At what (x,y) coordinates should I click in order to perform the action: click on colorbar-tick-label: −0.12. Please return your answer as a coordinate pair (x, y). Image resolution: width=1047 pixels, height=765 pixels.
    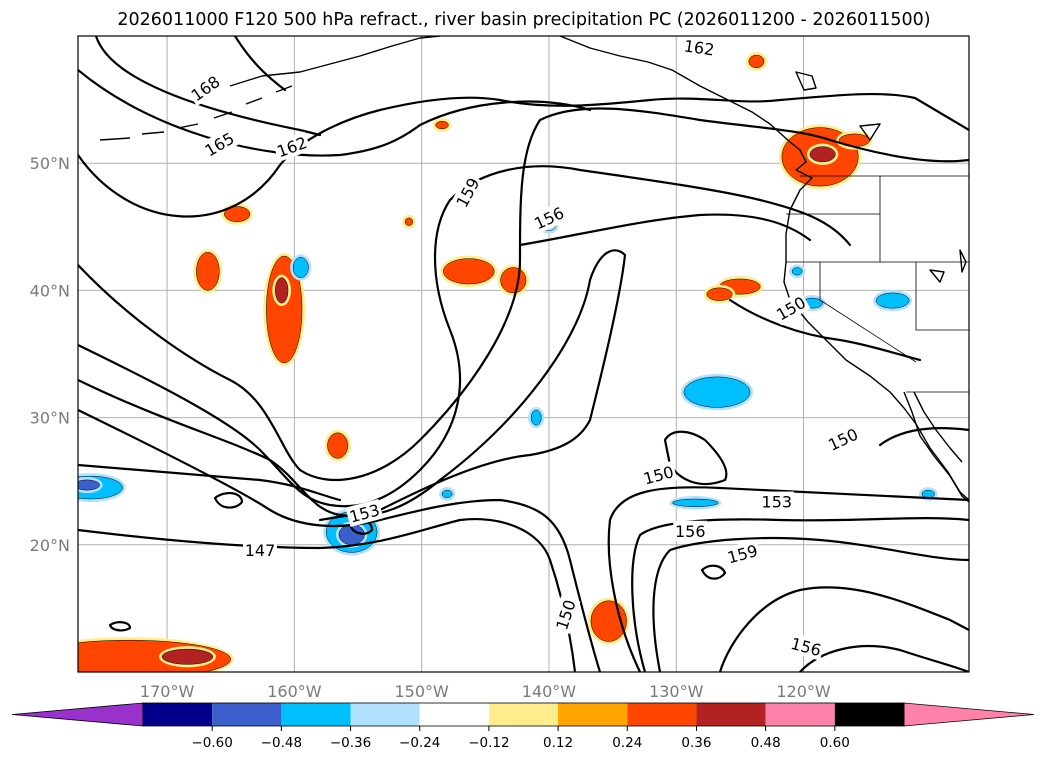
    Looking at the image, I should click on (488, 743).